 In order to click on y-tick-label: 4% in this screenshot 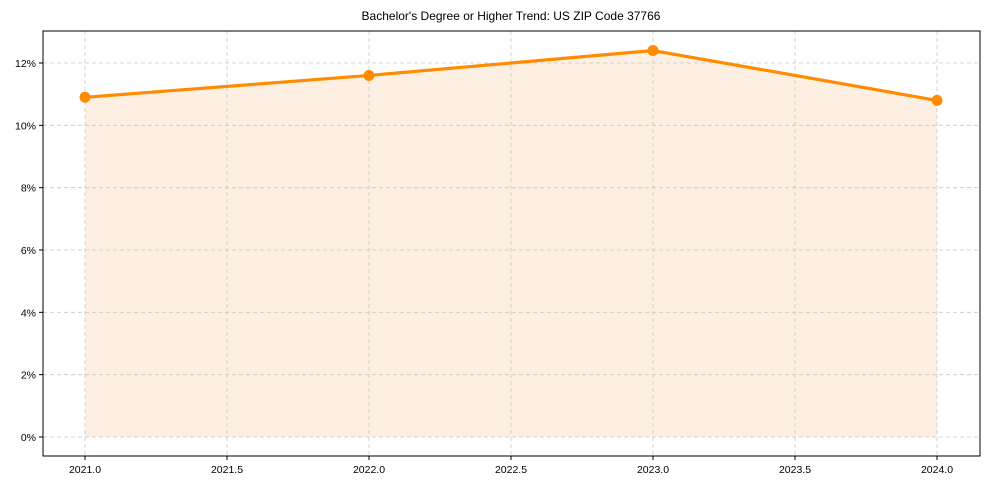, I will do `click(28, 313)`.